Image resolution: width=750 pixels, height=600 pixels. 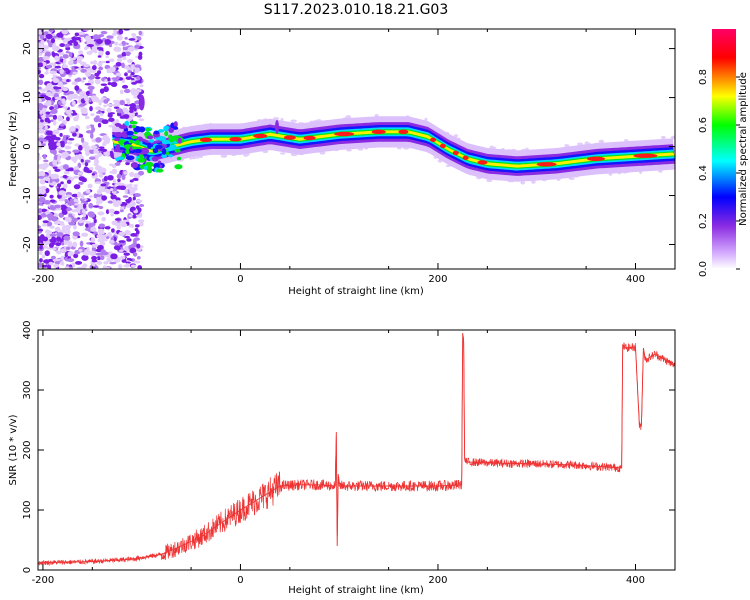 I want to click on spectrogram-xtick-label: 0, so click(x=240, y=279).